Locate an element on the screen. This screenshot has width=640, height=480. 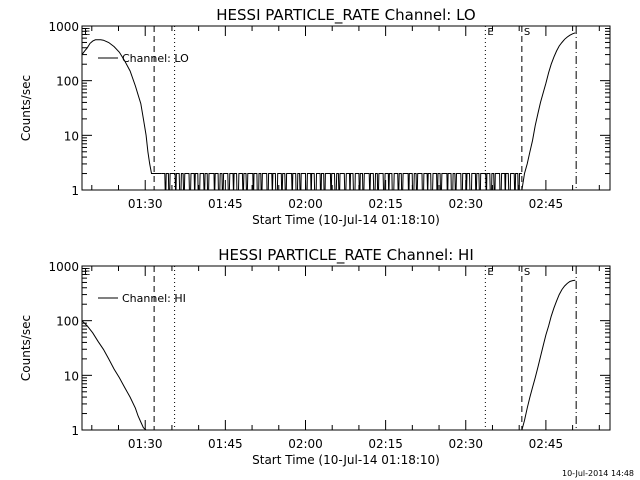
chart-title: HESSI PARTICLE_RATE Channel: HI is located at coordinates (346, 255).